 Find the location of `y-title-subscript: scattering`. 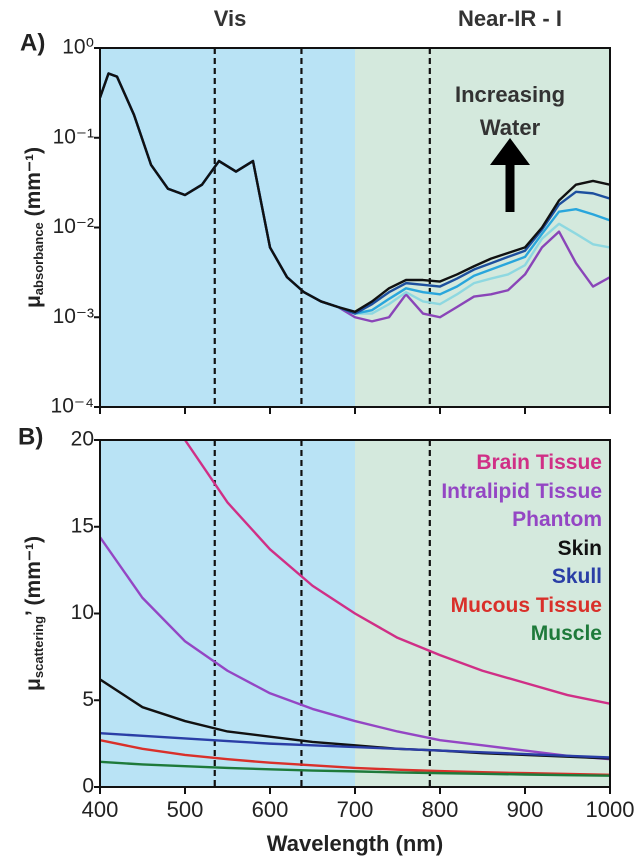

y-title-subscript: scattering is located at coordinates (38, 647).